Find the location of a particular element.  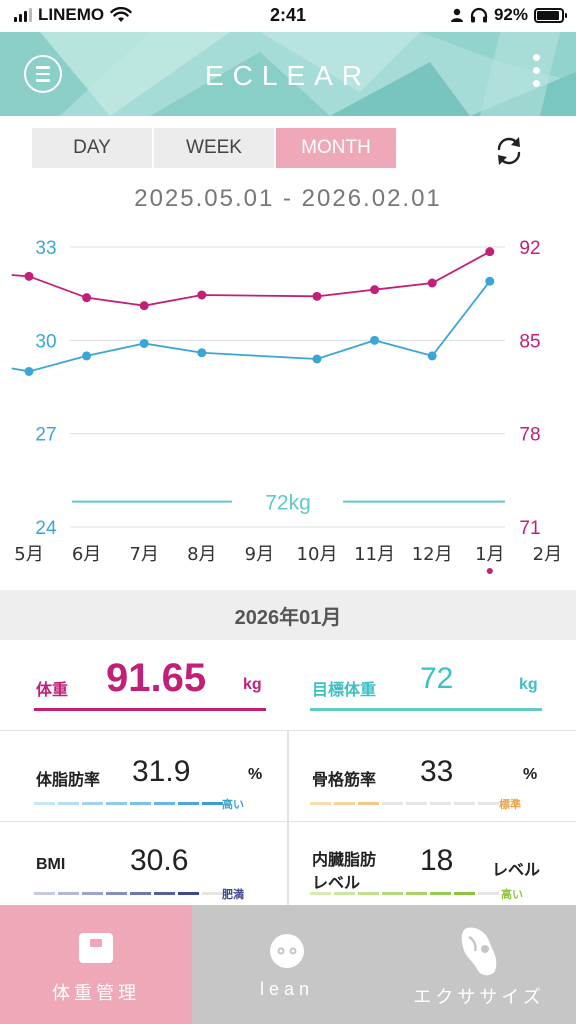

target-label: 目標体重 is located at coordinates (344, 690).